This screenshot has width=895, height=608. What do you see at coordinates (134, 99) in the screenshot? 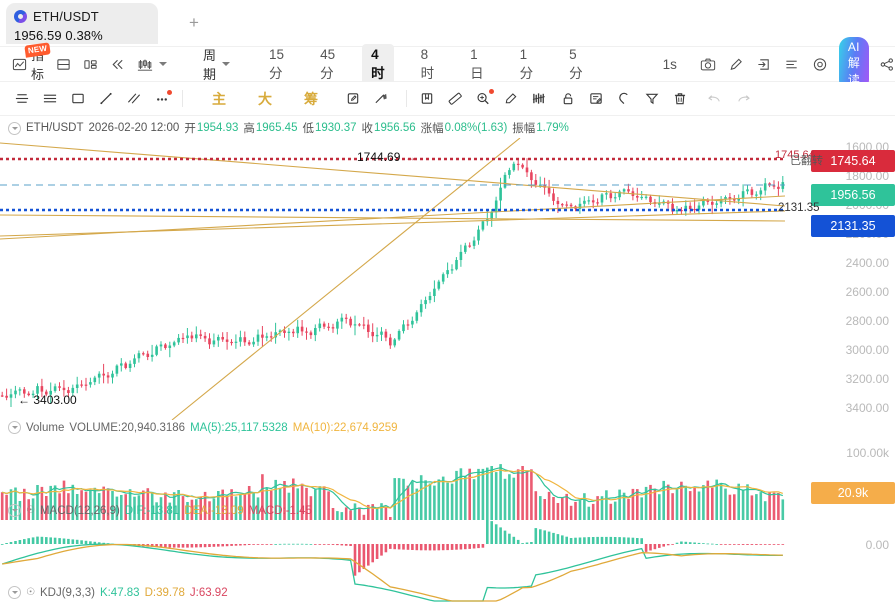
I see `parallel-lines-button` at bounding box center [134, 99].